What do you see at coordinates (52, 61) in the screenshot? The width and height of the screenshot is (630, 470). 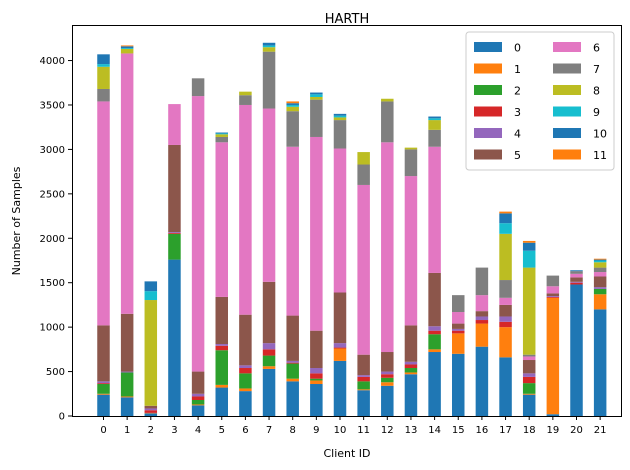 I see `y-tick-label: 4000` at bounding box center [52, 61].